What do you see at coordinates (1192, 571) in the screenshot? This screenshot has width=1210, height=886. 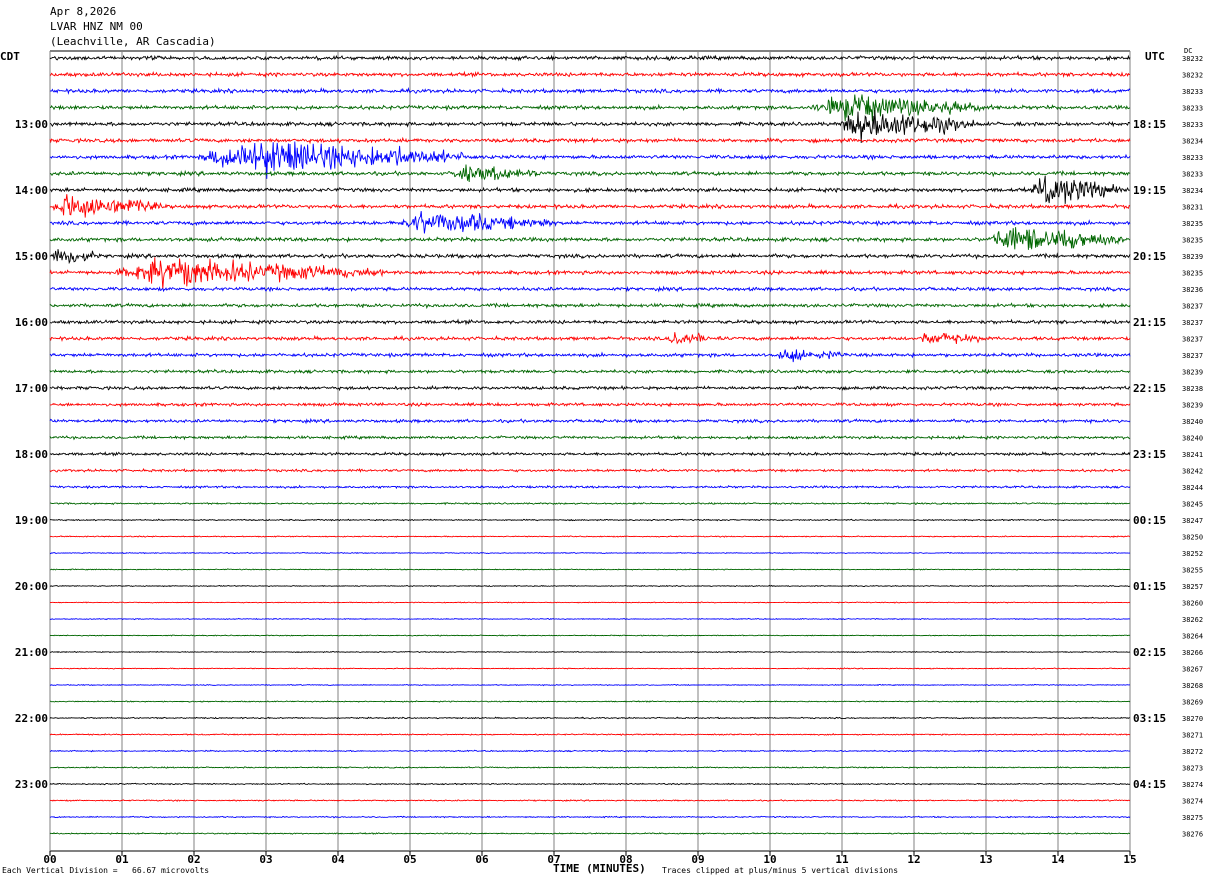 I see `dc-offset-value: 38255` at bounding box center [1192, 571].